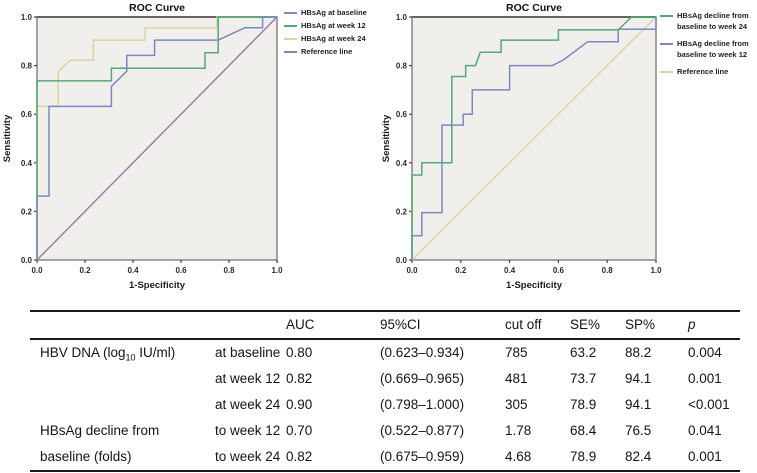  I want to click on cell-p: <0.001, so click(709, 404).